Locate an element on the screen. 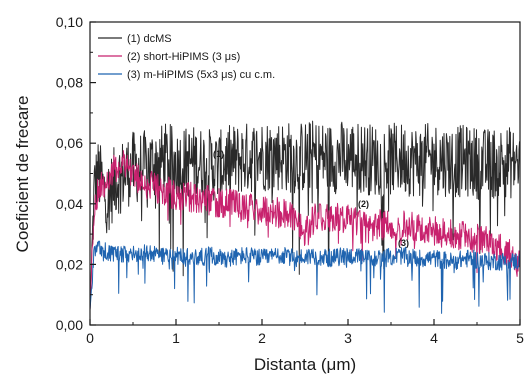 The image size is (525, 377). y-tick-label: 0,10 is located at coordinates (69, 22).